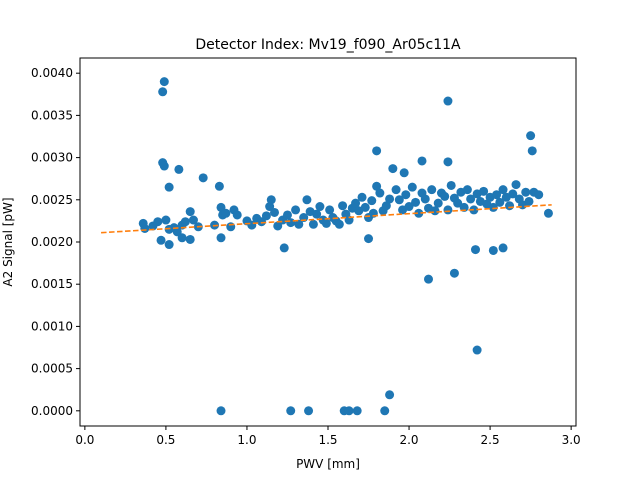  Describe the element at coordinates (328, 464) in the screenshot. I see `x-axis-label: PWV [mm]` at that location.